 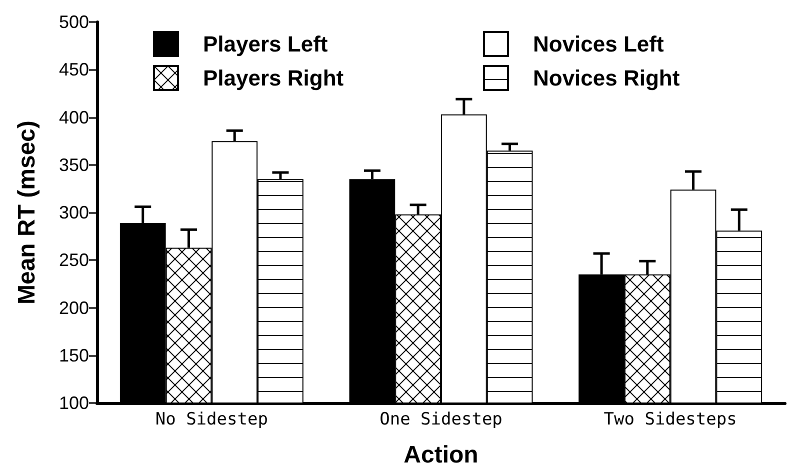 What do you see at coordinates (73, 403) in the screenshot?
I see `y-tick-label: 100` at bounding box center [73, 403].